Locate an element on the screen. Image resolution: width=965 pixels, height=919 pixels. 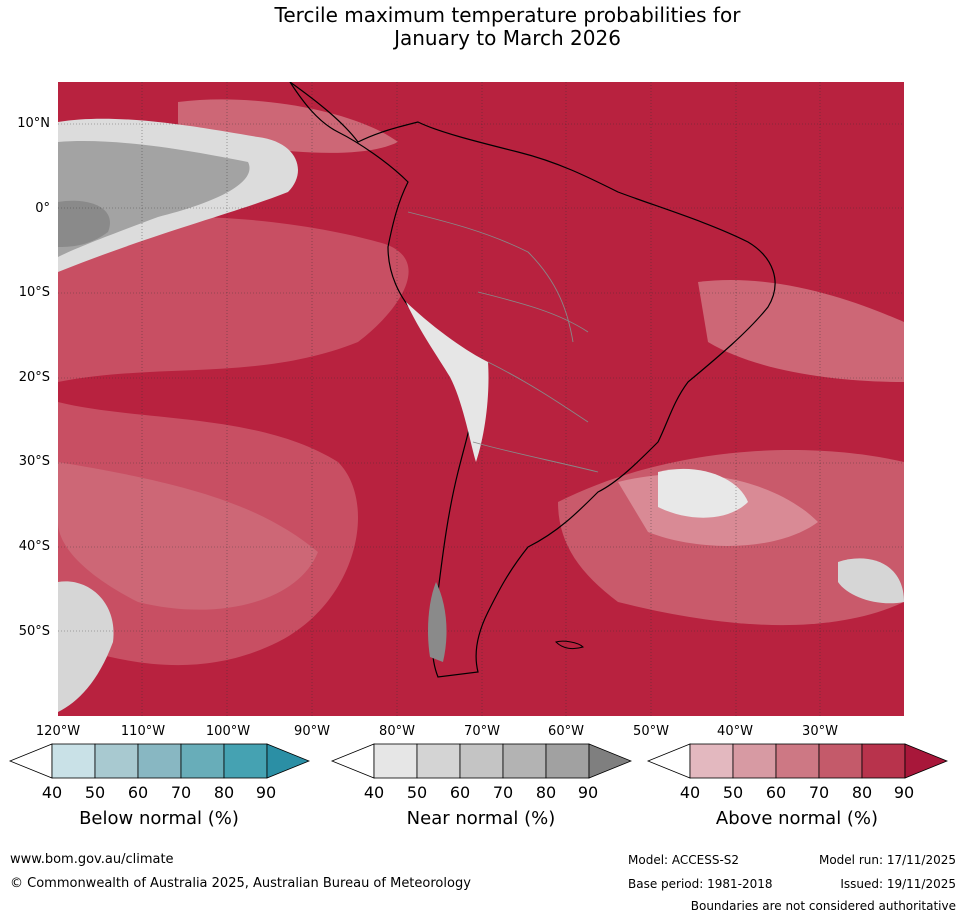
colorbar-below-normal-title: Below normal (%) is located at coordinates (159, 818).